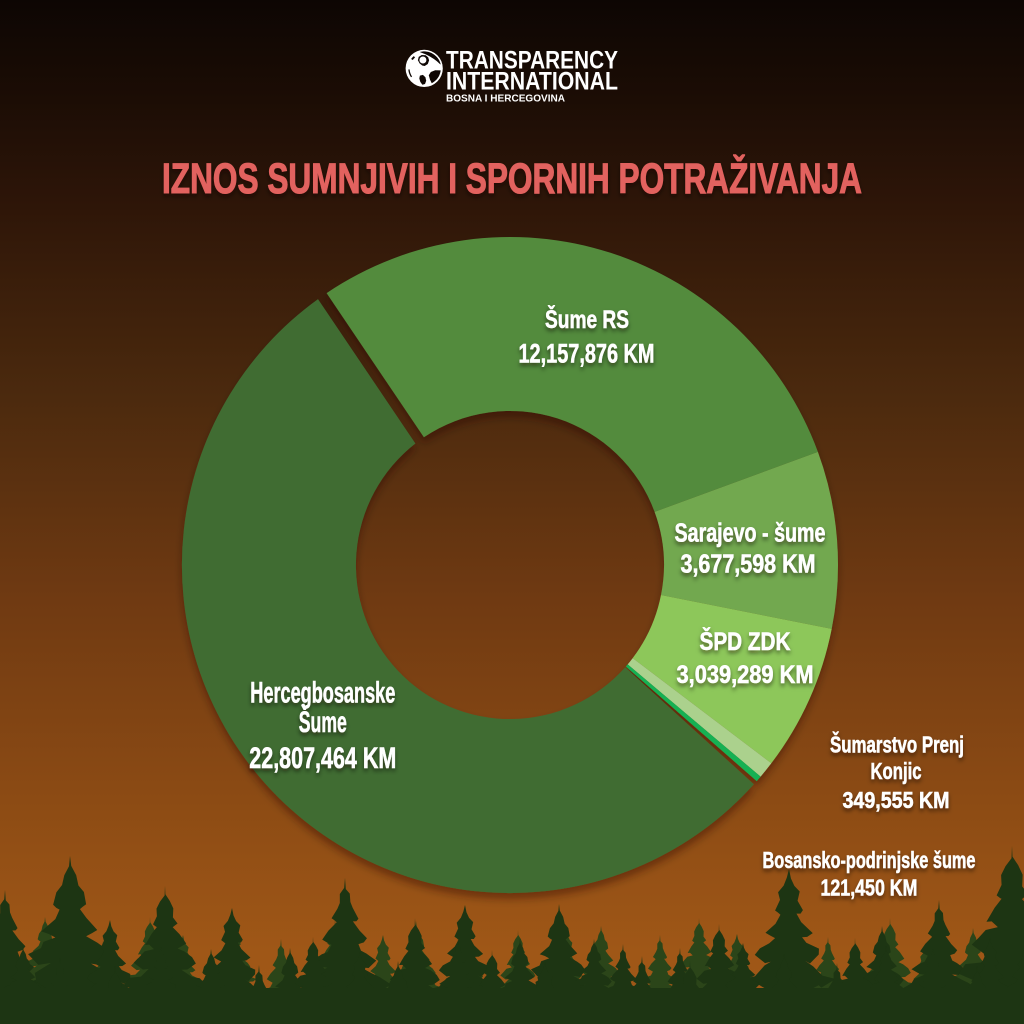 Image resolution: width=1024 pixels, height=1024 pixels. I want to click on svg-text: Hercegbosanske, so click(322, 694).